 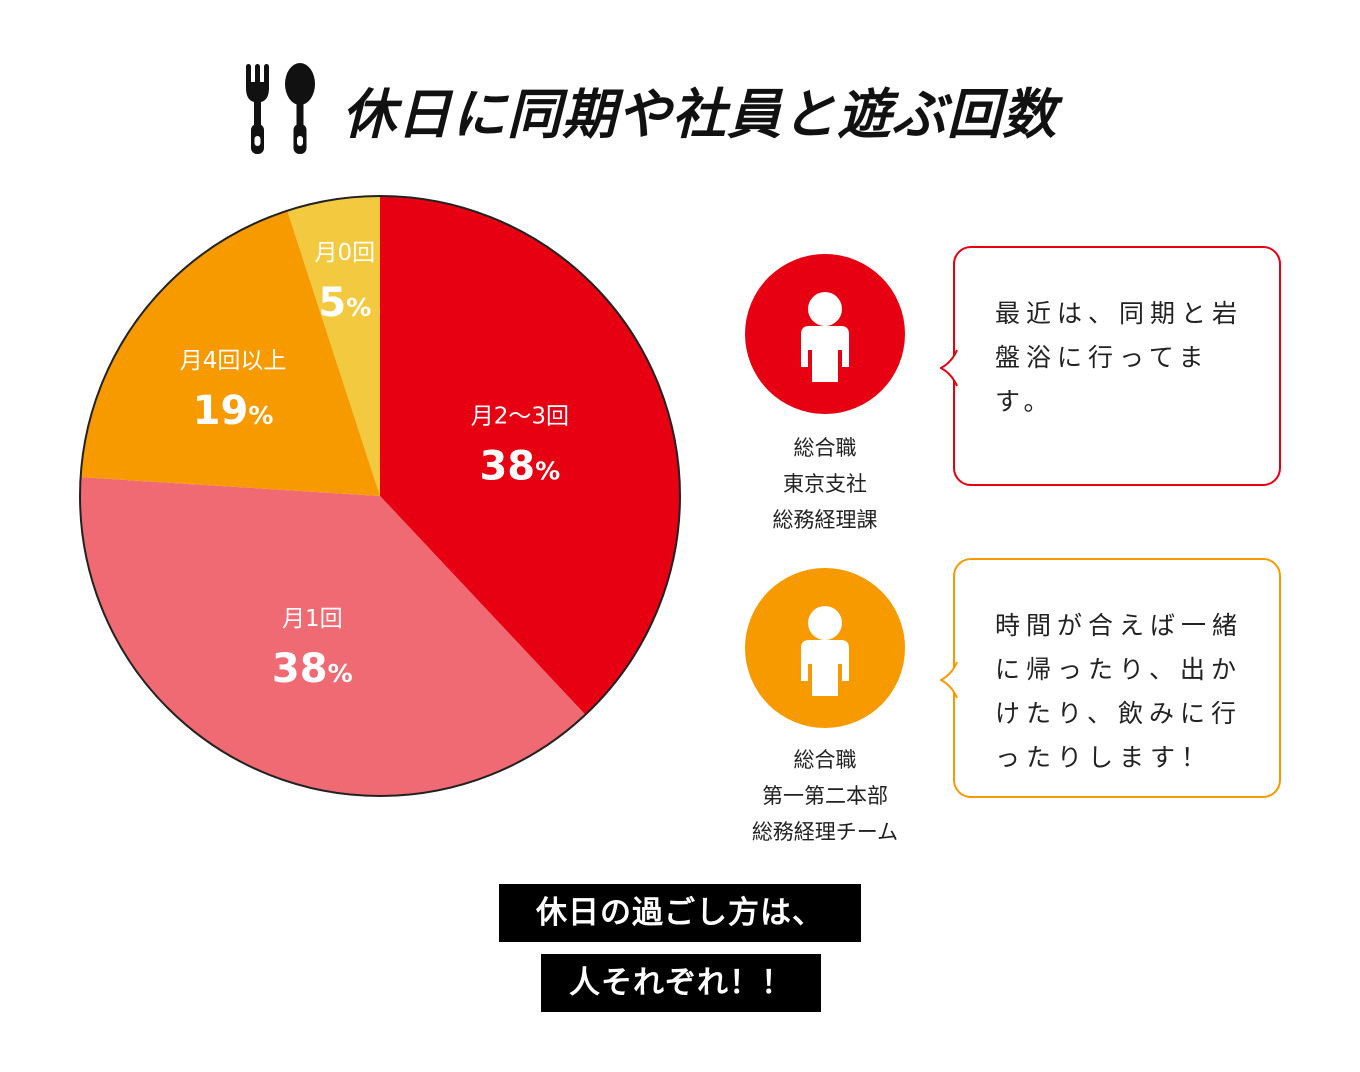 I want to click on slice-value: 5%, so click(x=344, y=303).